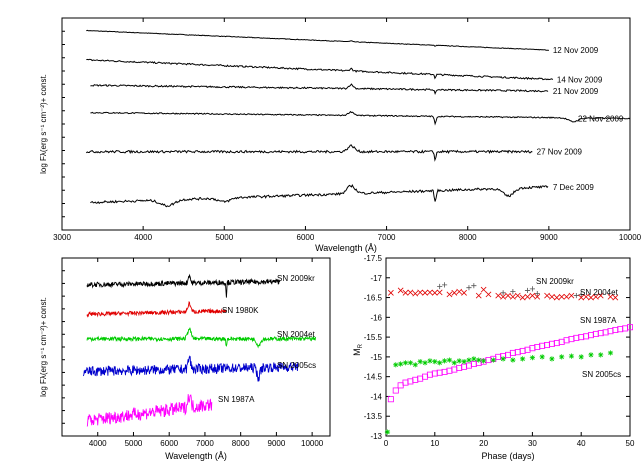 Image resolution: width=642 pixels, height=462 pixels. I want to click on top-y-axis-label: log Fλ(erg s⁻¹ cm⁻²)+ const., so click(43, 124).